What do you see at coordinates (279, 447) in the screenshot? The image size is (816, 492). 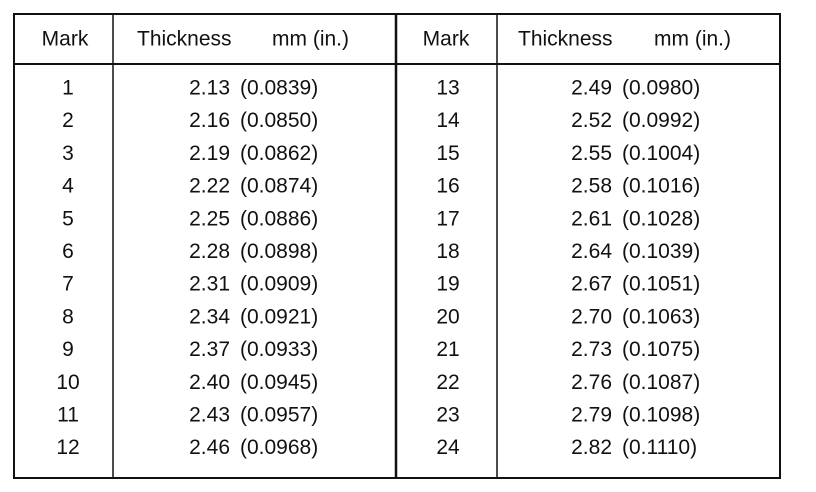 I see `inch-cell: (0.0968)` at bounding box center [279, 447].